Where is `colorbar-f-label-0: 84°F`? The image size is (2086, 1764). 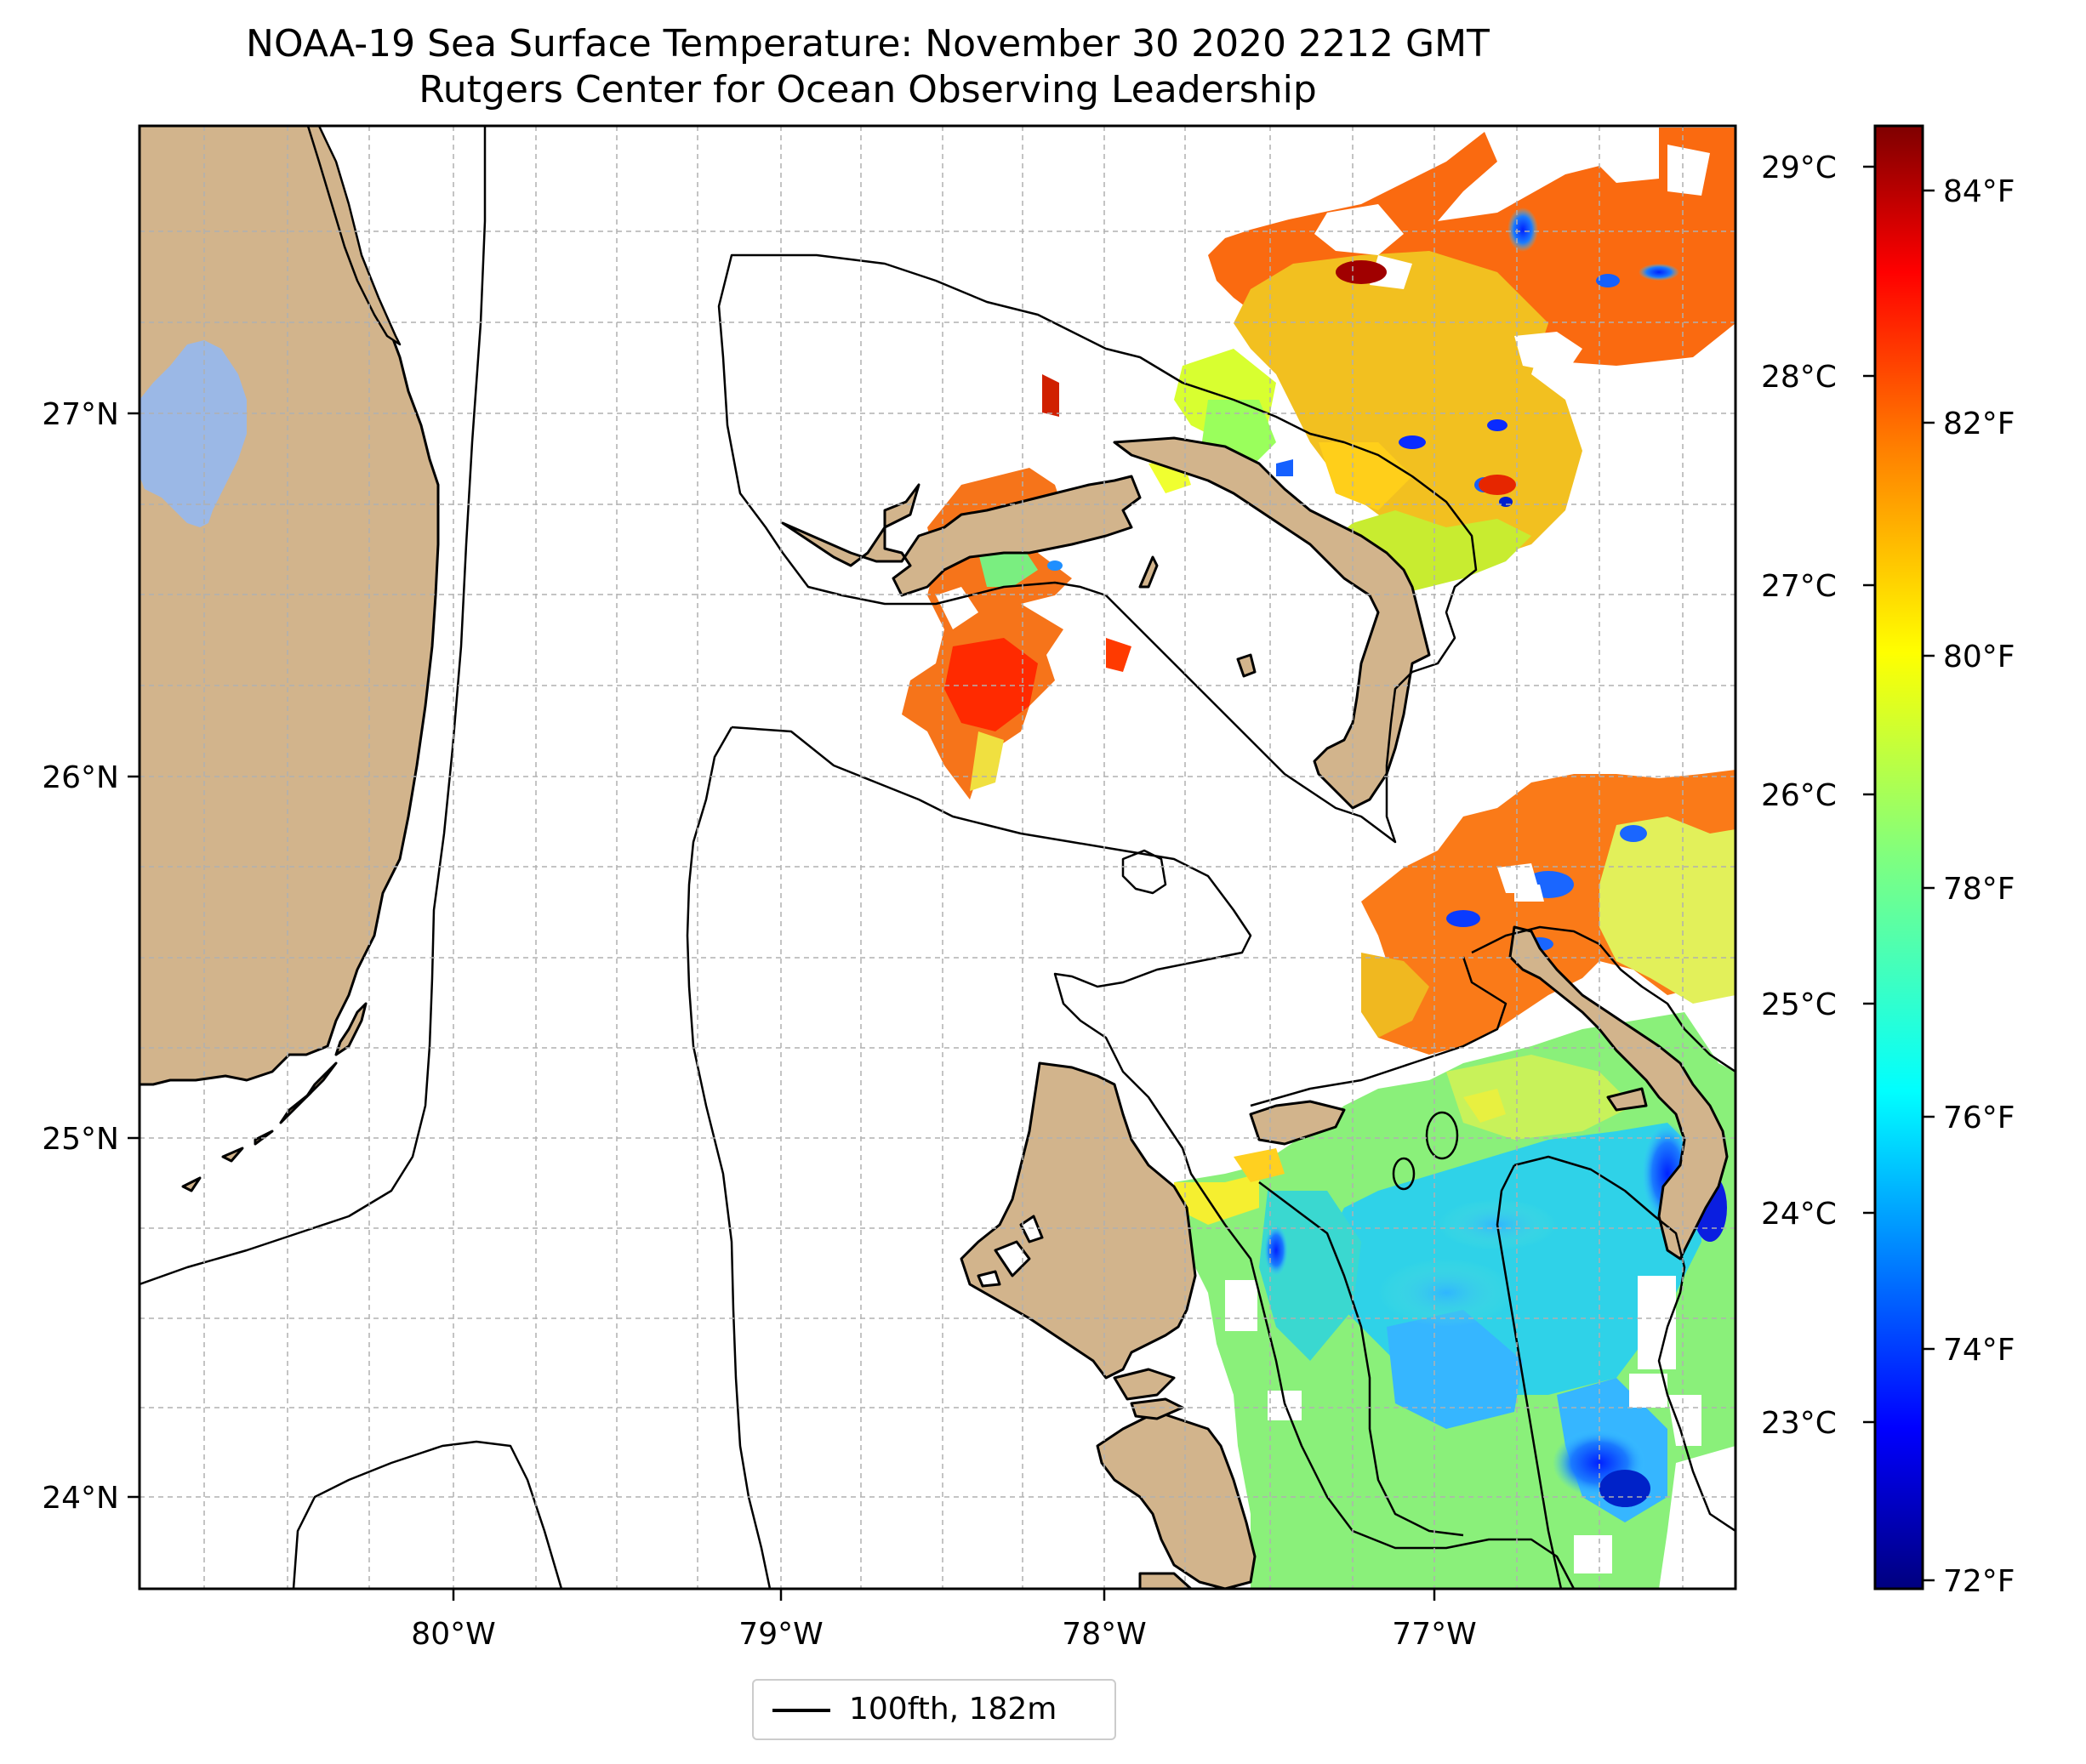
colorbar-f-label-0: 84°F is located at coordinates (1979, 191).